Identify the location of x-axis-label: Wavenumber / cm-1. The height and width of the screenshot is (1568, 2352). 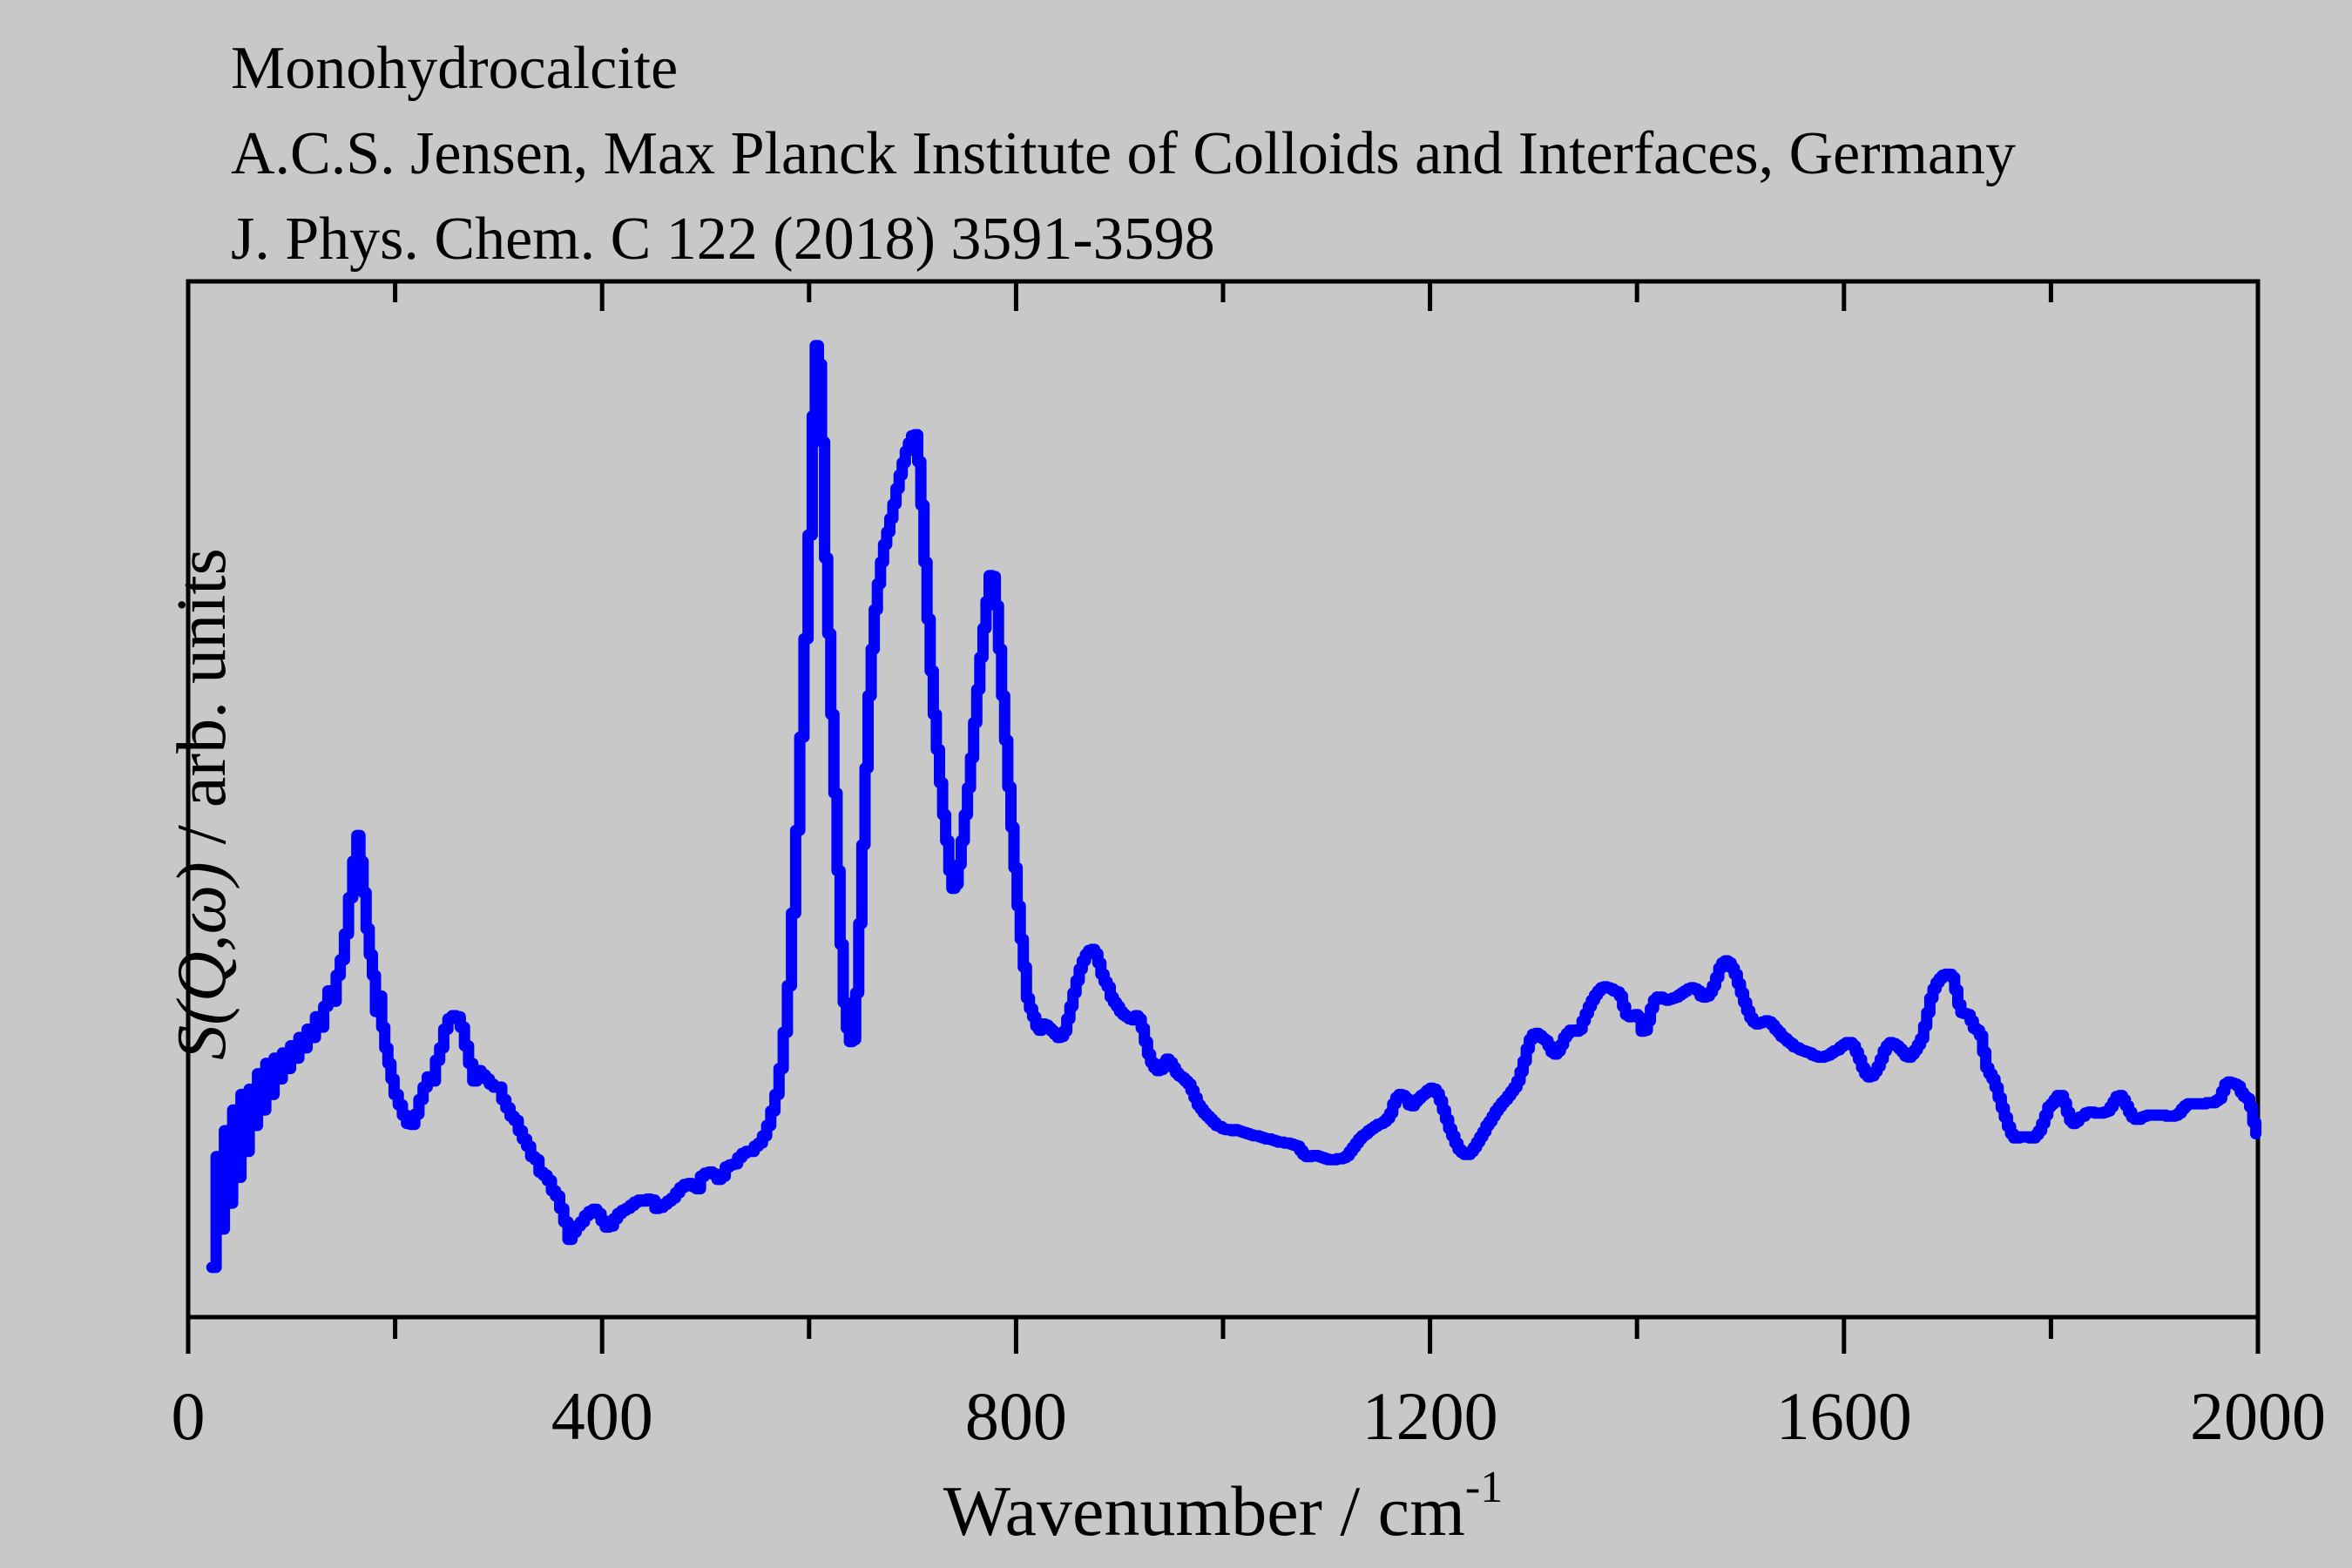
(1223, 1507).